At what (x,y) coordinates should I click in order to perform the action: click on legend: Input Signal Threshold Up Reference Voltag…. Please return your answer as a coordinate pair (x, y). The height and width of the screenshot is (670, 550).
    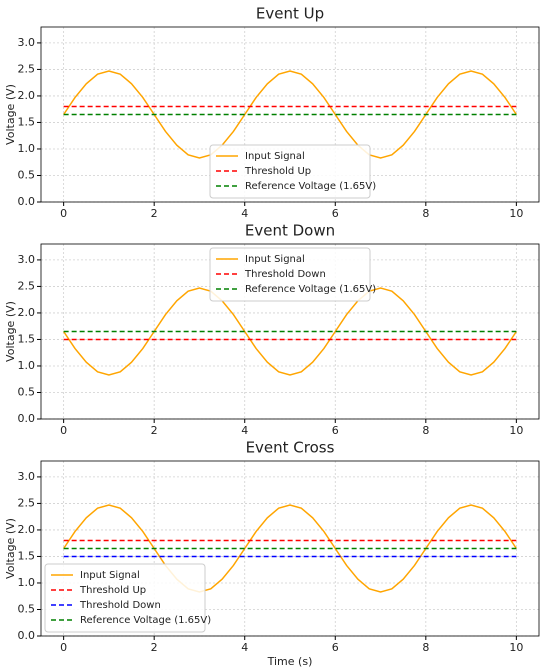
    Looking at the image, I should click on (292, 171).